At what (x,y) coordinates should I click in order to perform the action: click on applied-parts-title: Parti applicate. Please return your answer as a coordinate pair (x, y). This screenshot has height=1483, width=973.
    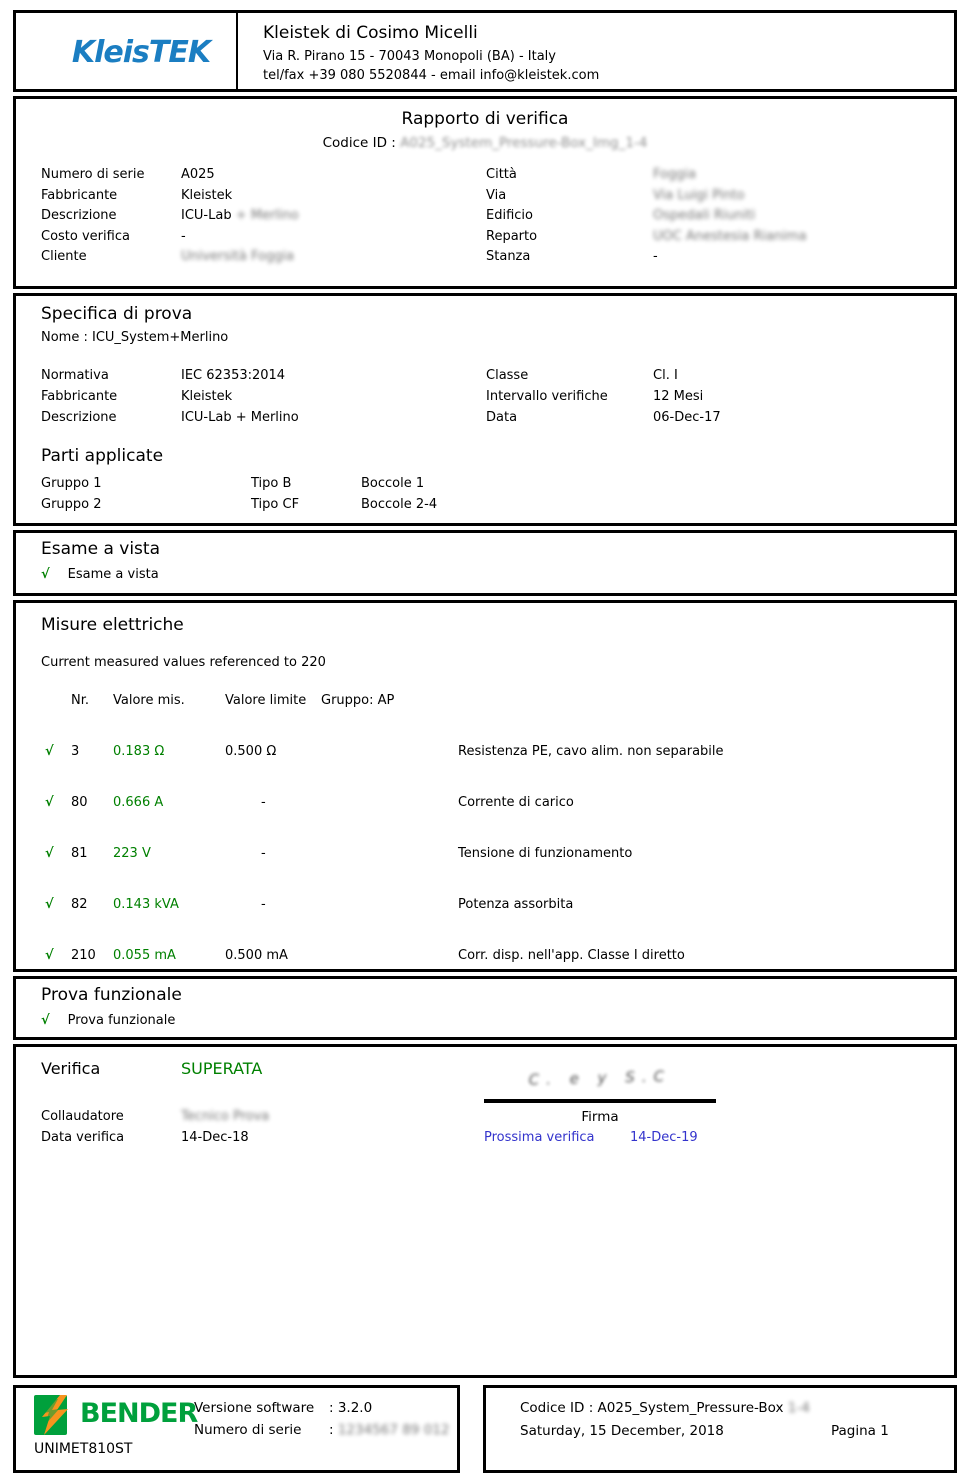
    Looking at the image, I should click on (102, 456).